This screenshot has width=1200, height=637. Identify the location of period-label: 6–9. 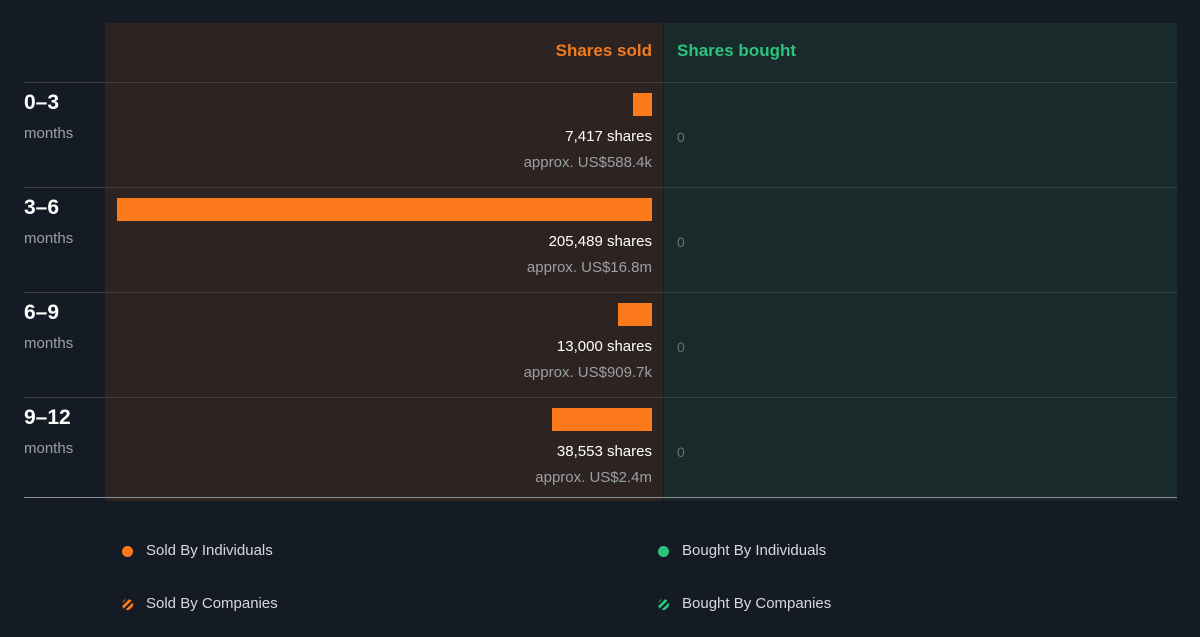
(42, 312).